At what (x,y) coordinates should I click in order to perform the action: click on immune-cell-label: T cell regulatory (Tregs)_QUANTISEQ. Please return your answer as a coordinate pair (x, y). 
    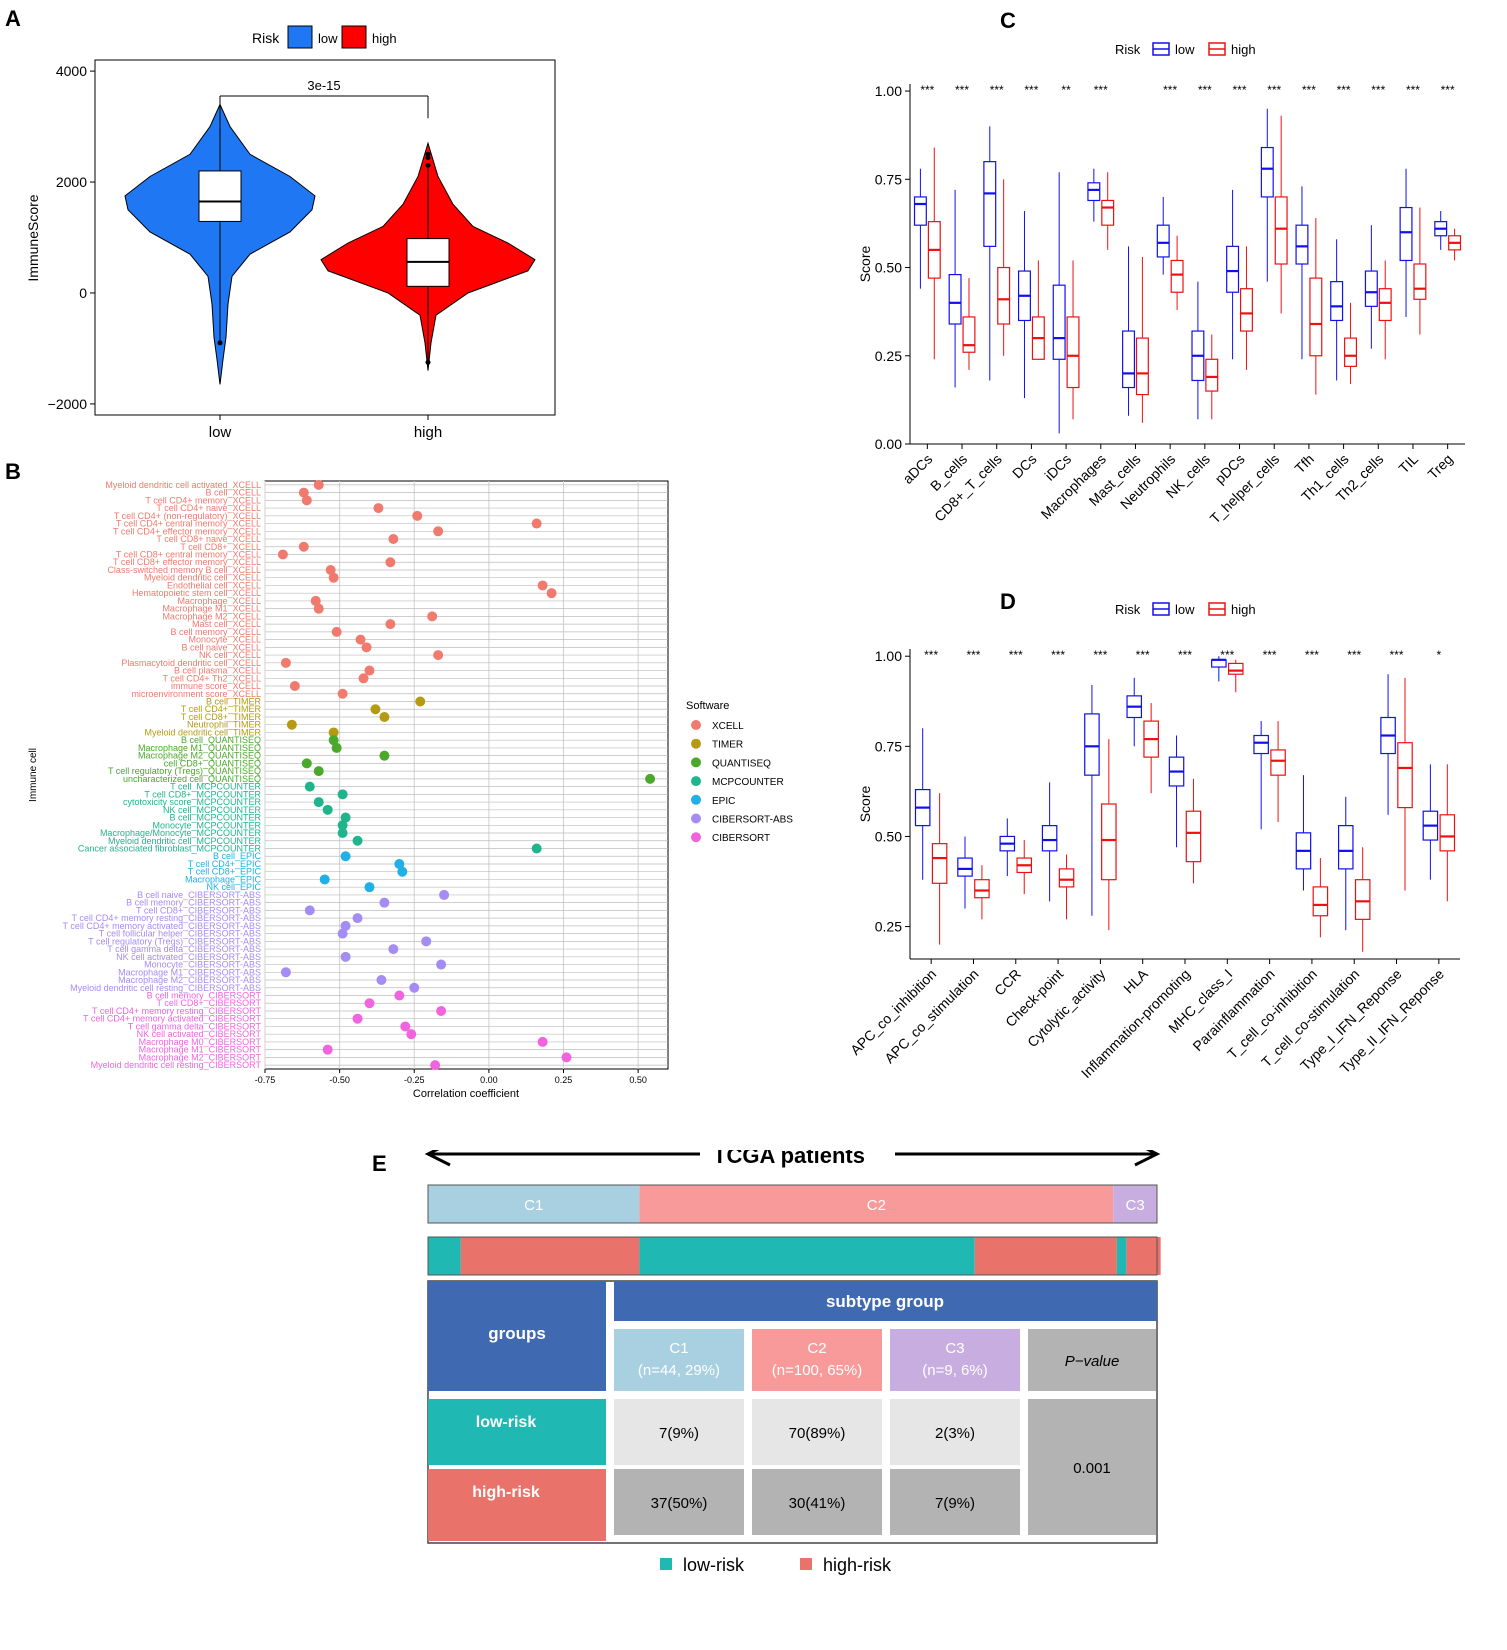
    Looking at the image, I should click on (184, 771).